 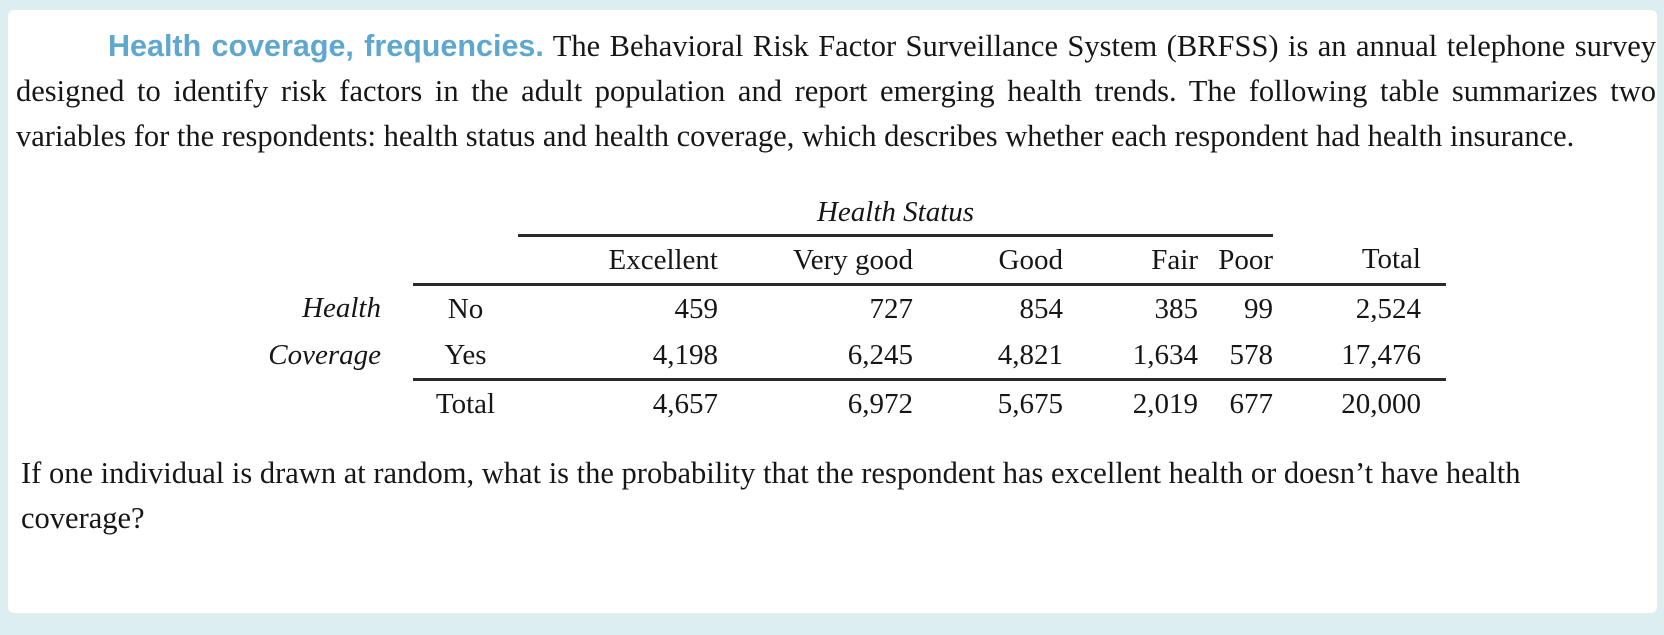 I want to click on table-row-total: Total 4,657 6,972 5,675 2,019 677 20,000, so click(x=857, y=404).